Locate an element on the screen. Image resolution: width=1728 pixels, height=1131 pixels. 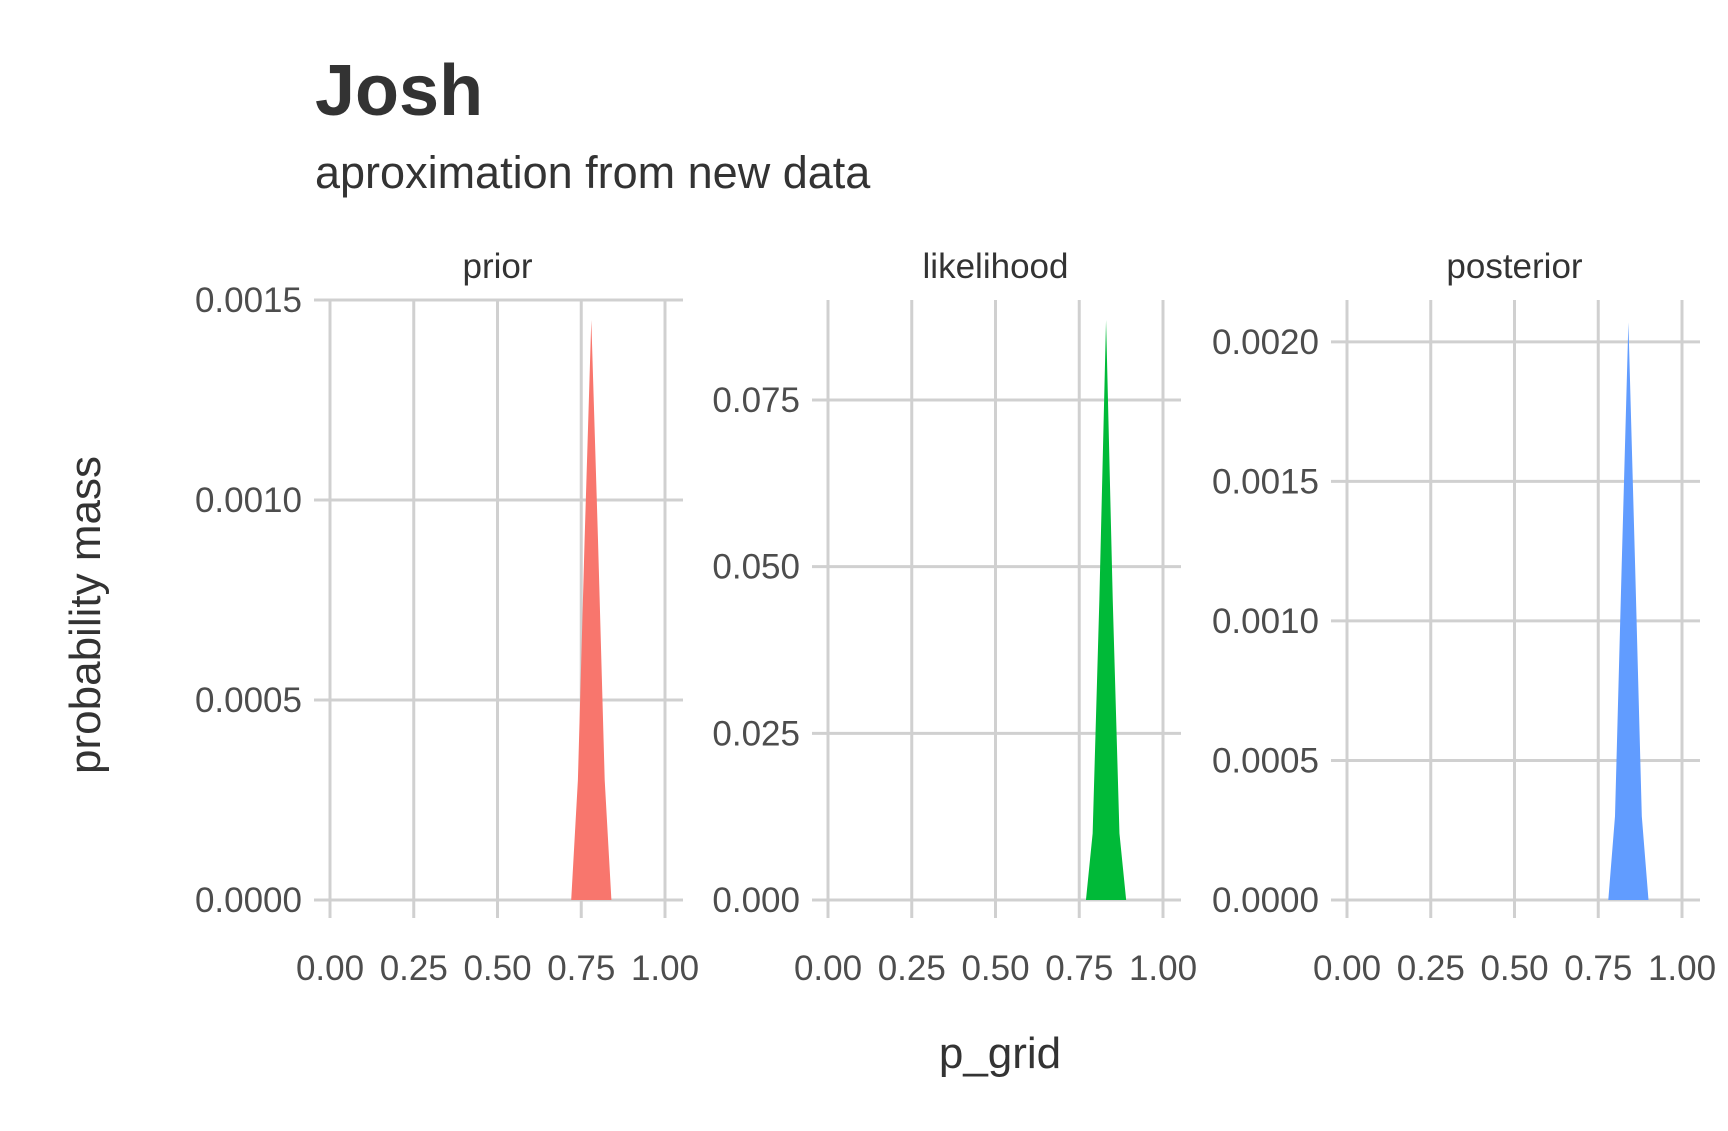
y-tick-label: 0.000 is located at coordinates (756, 900).